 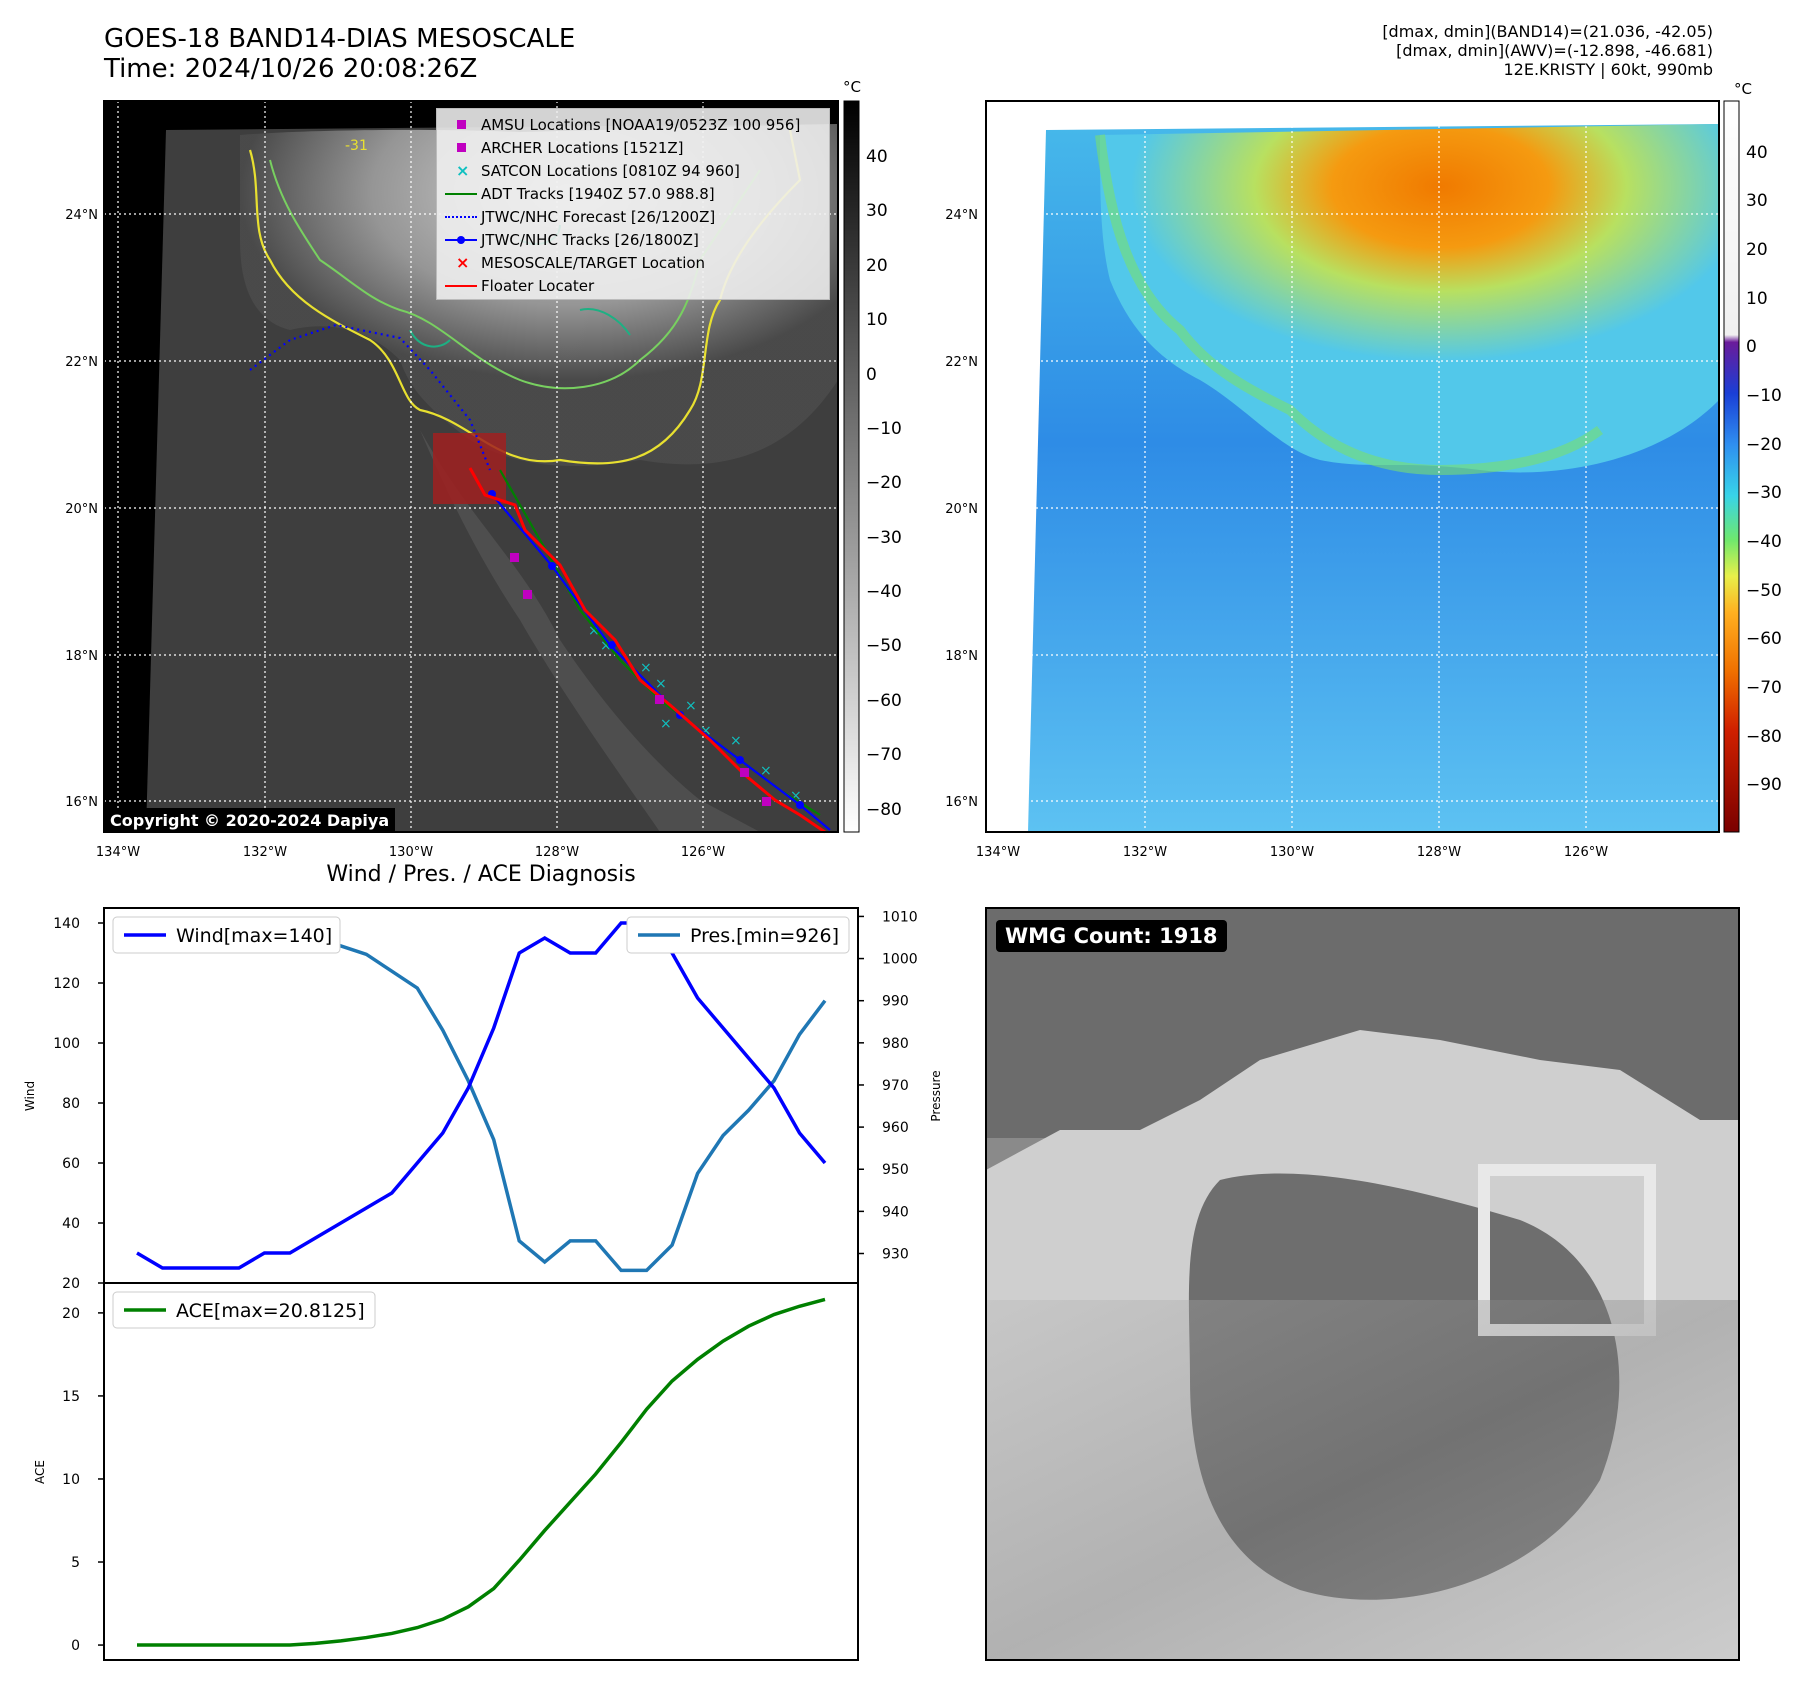 I want to click on legend-line-dot-icon, so click(x=463, y=240).